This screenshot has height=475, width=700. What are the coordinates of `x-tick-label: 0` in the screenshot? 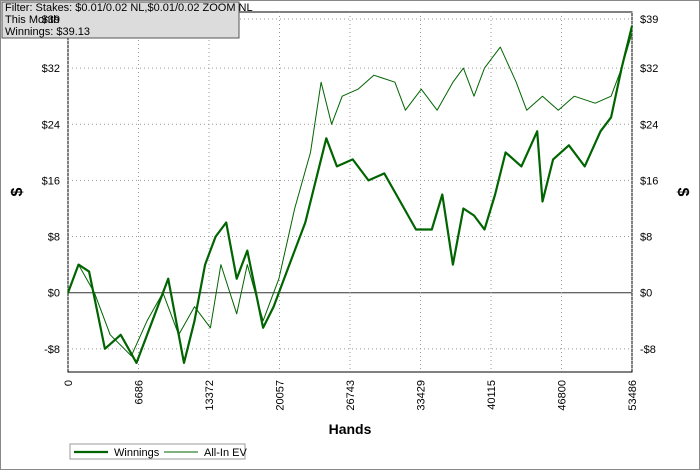 It's located at (69, 383).